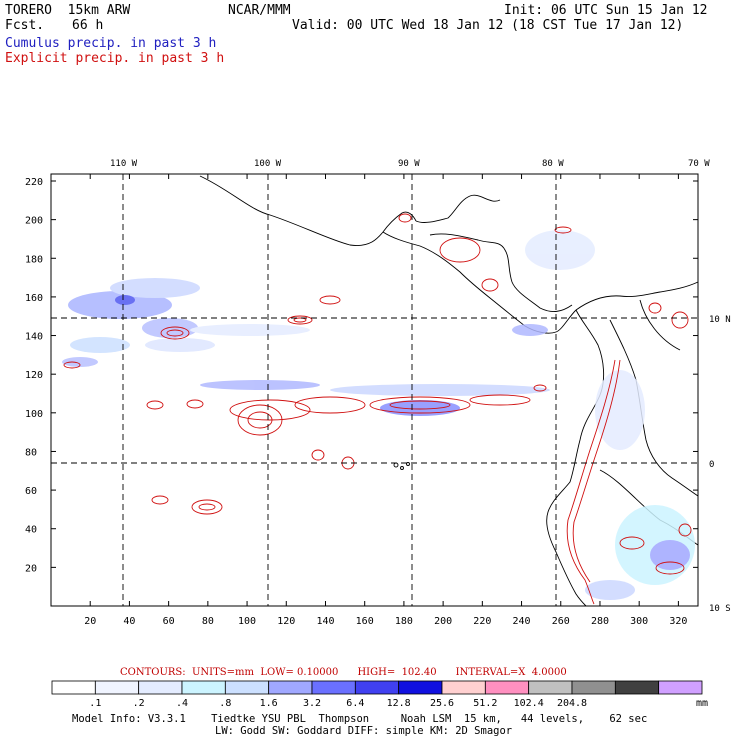 This screenshot has width=740, height=740. Describe the element at coordinates (404, 621) in the screenshot. I see `x-tick-label: 180` at that location.